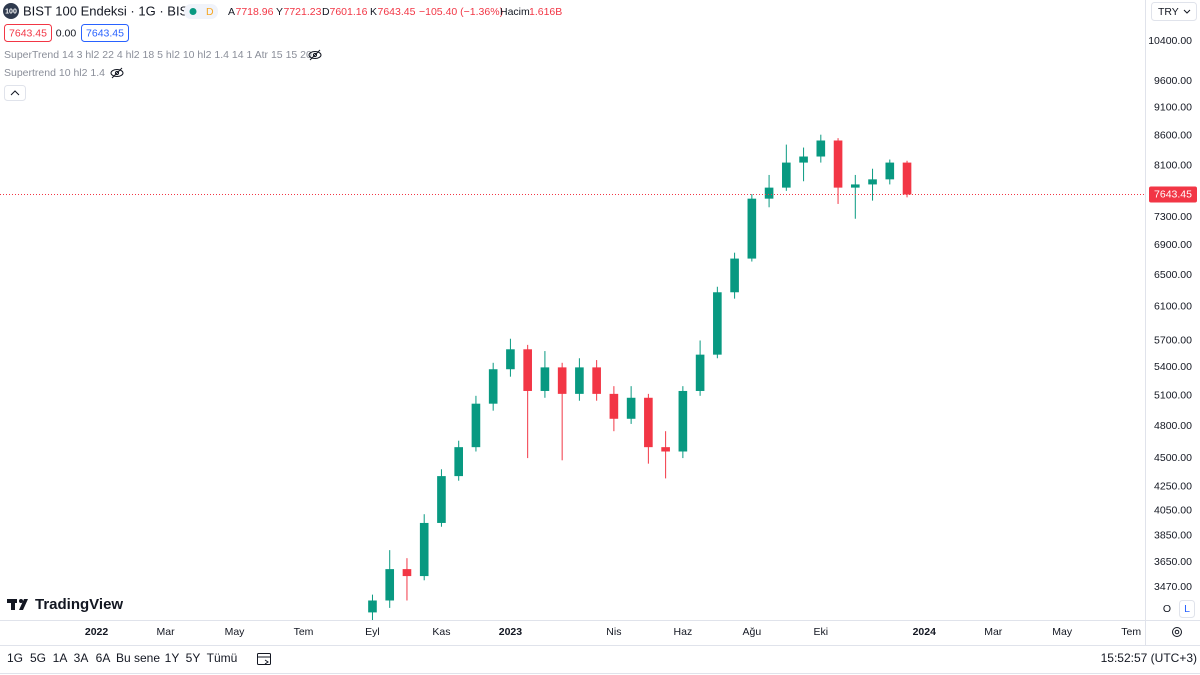 The image size is (1200, 675). Describe the element at coordinates (1173, 562) in the screenshot. I see `y-tick-label: 3650.00` at that location.